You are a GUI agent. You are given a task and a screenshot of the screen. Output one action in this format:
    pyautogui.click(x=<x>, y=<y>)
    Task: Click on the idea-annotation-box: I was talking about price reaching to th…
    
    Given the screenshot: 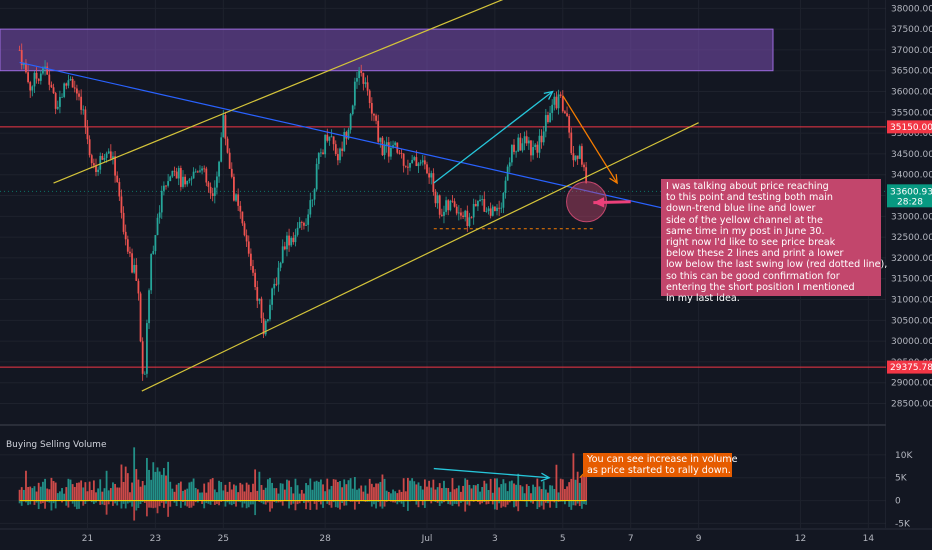 What is the action you would take?
    pyautogui.click(x=774, y=241)
    